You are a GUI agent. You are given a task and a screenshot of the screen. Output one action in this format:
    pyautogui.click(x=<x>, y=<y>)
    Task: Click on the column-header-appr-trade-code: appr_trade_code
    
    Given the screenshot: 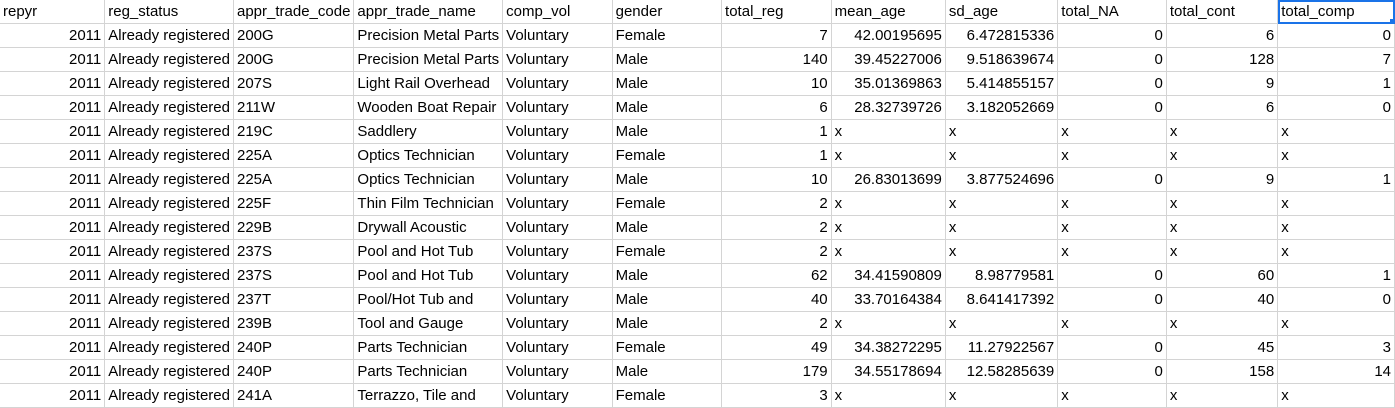 What is the action you would take?
    pyautogui.click(x=294, y=12)
    